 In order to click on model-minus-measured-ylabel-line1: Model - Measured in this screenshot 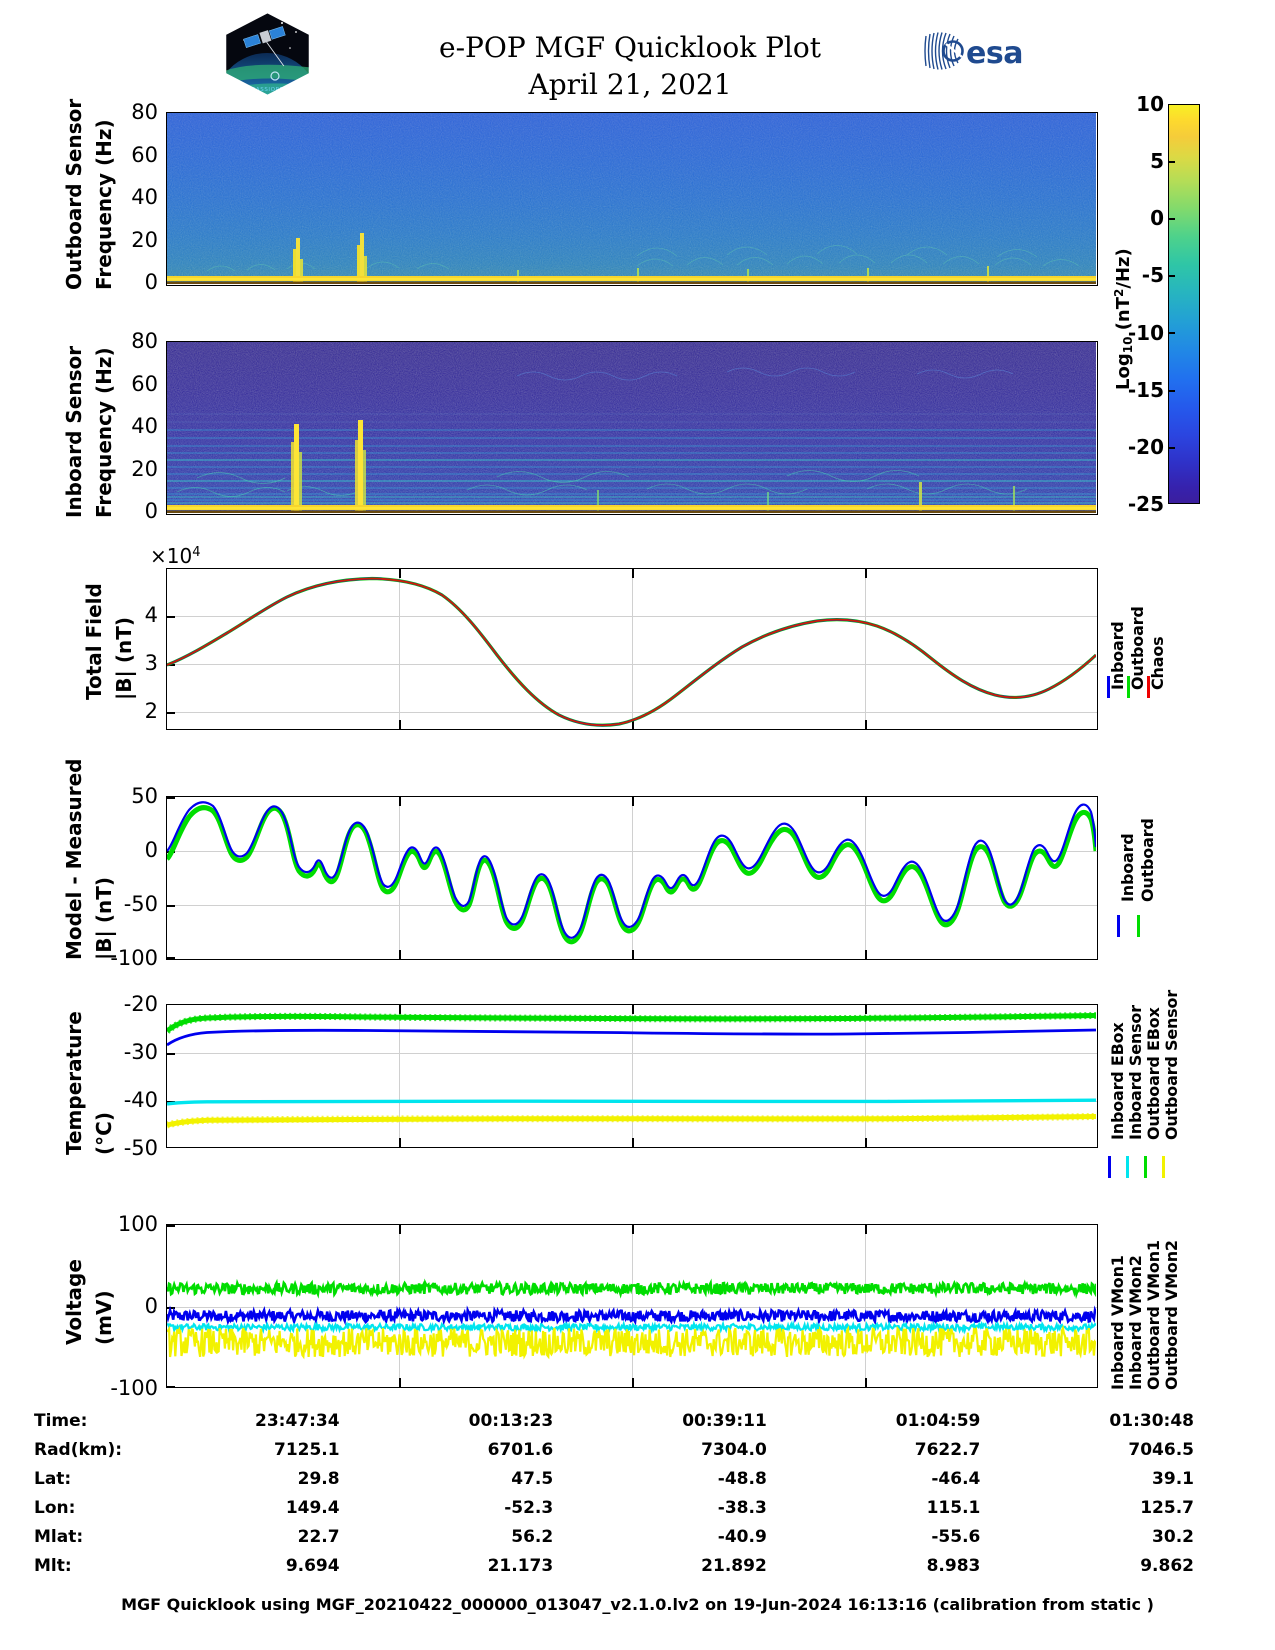, I will do `click(74, 859)`.